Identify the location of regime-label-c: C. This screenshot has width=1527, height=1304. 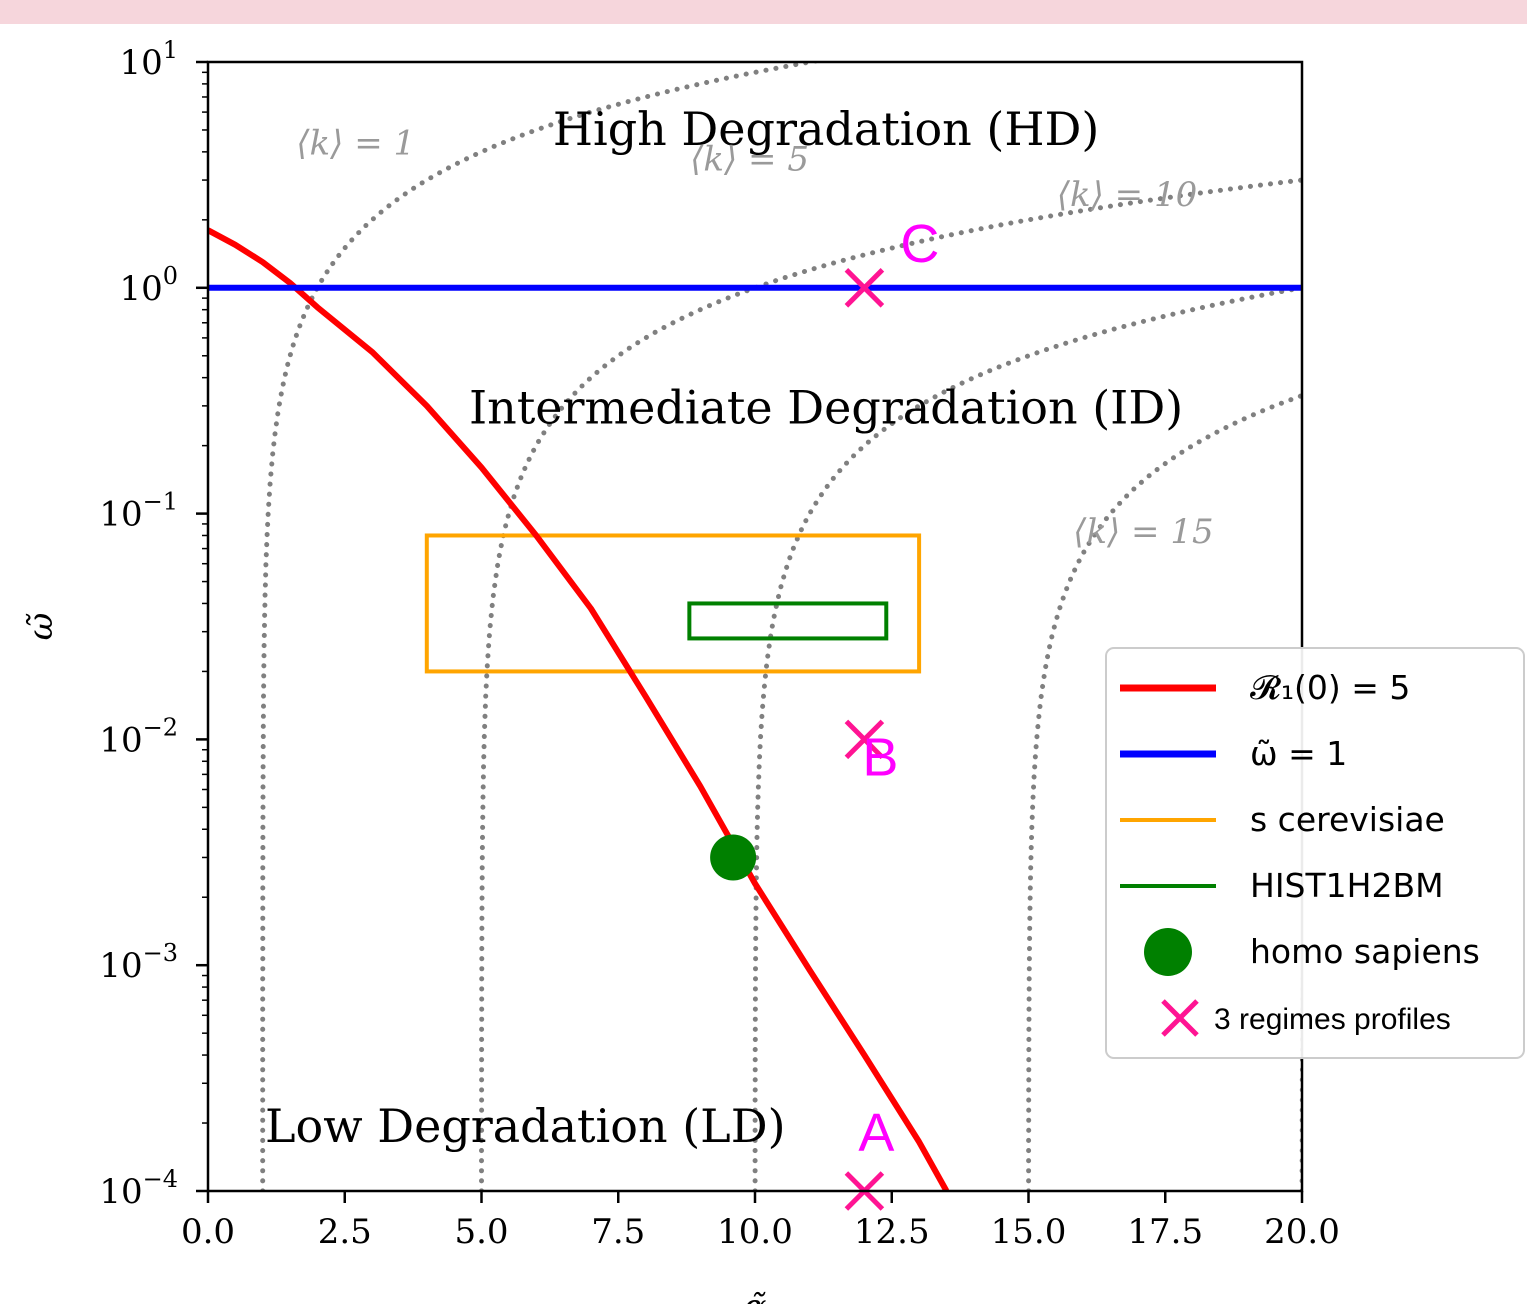
(919, 244).